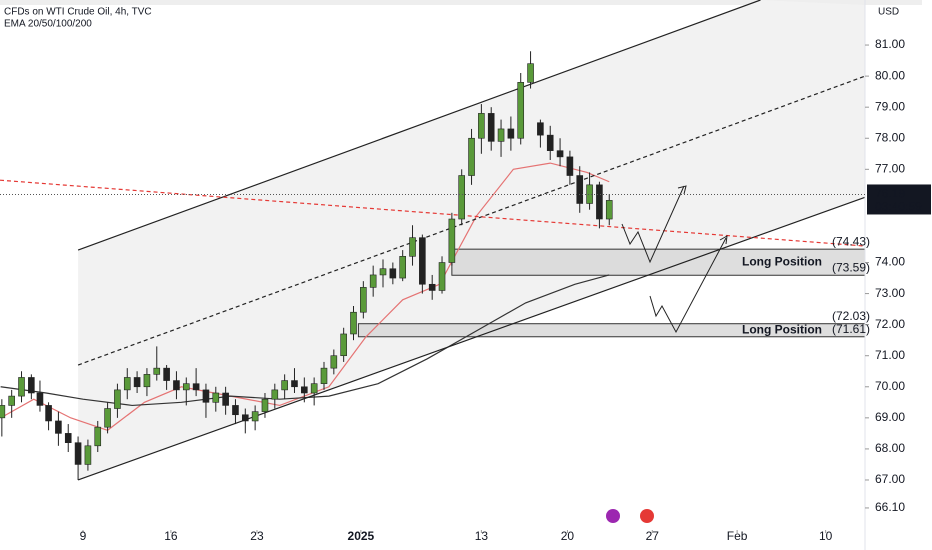 Image resolution: width=932 pixels, height=550 pixels. I want to click on top-band, so click(461, 2).